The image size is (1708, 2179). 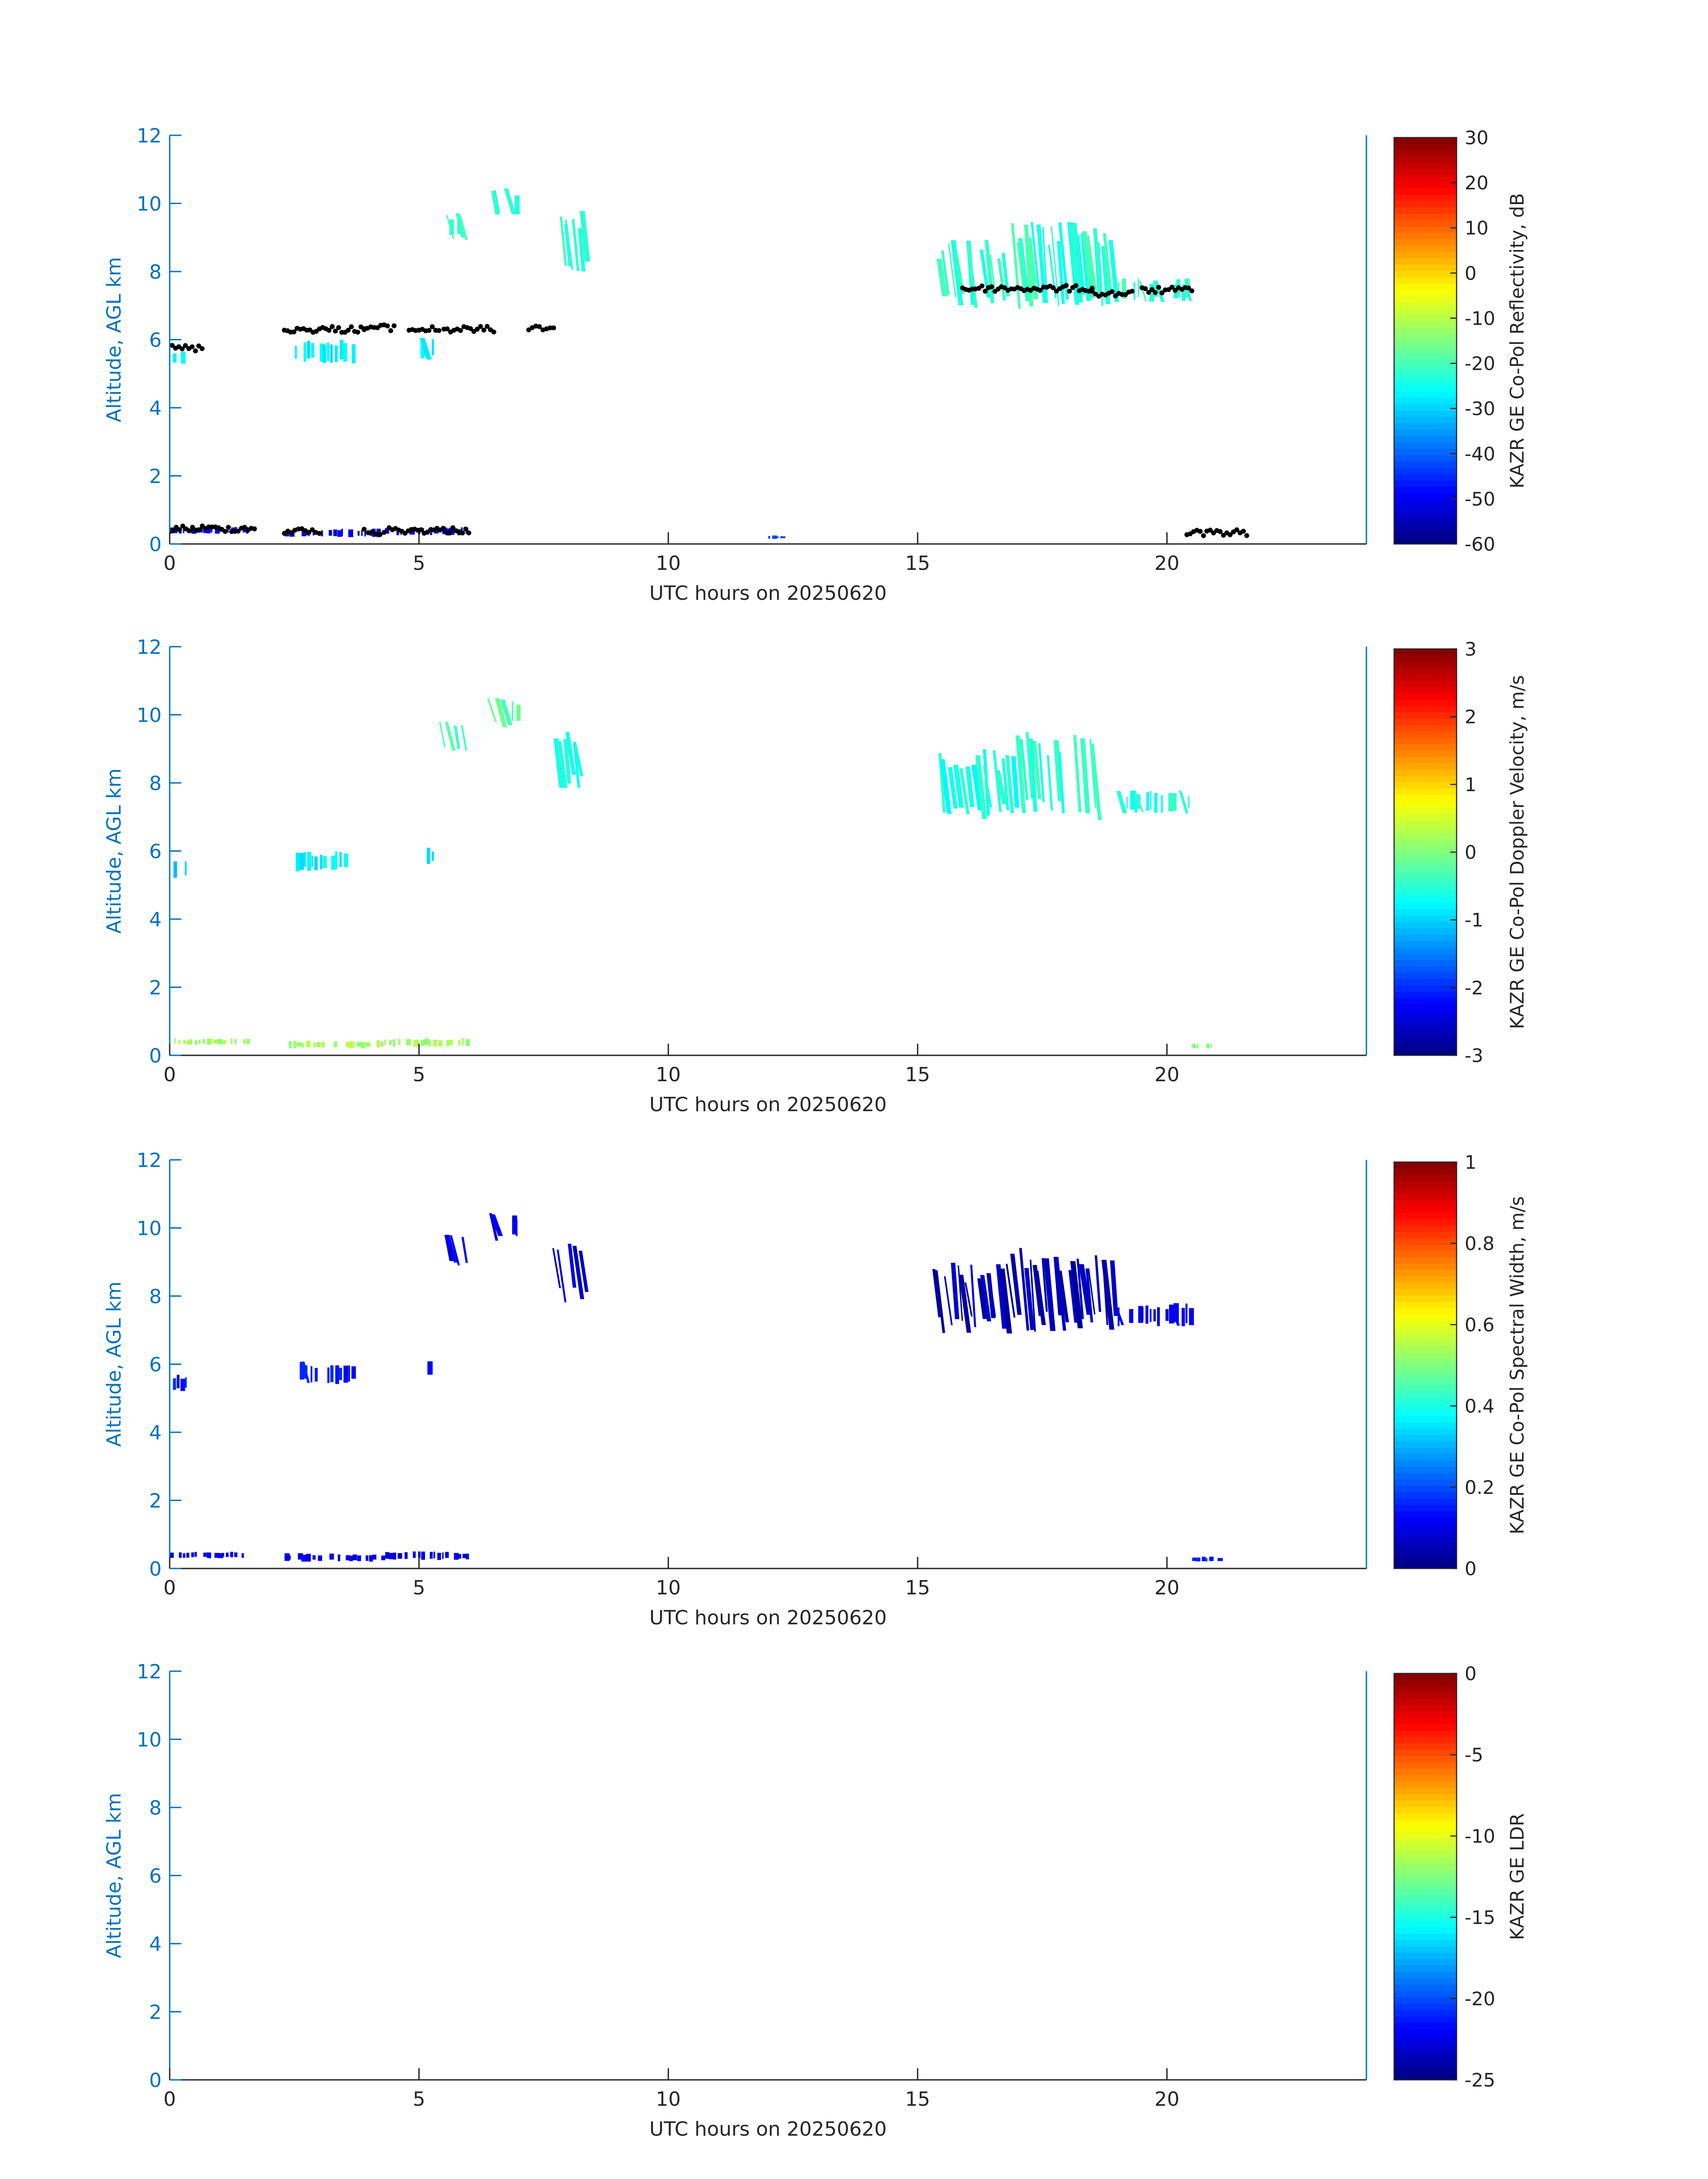 What do you see at coordinates (155, 341) in the screenshot?
I see `y-tick-label: 6` at bounding box center [155, 341].